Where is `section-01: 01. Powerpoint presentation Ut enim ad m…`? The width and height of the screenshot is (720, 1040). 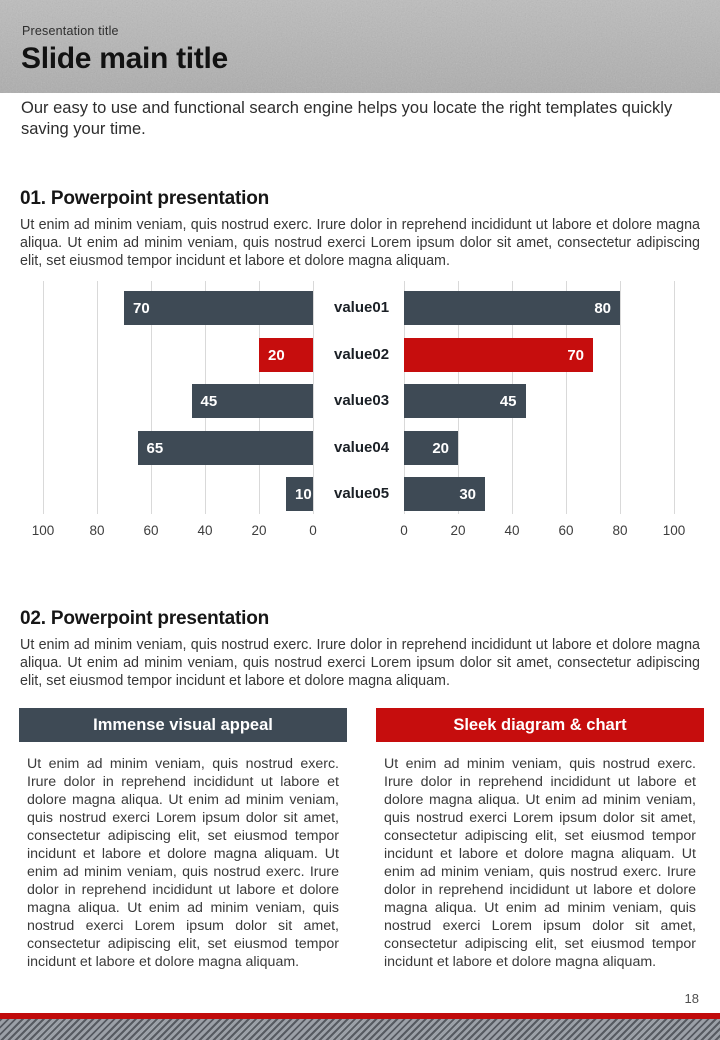
section-01: 01. Powerpoint presentation Ut enim ad m… is located at coordinates (360, 229).